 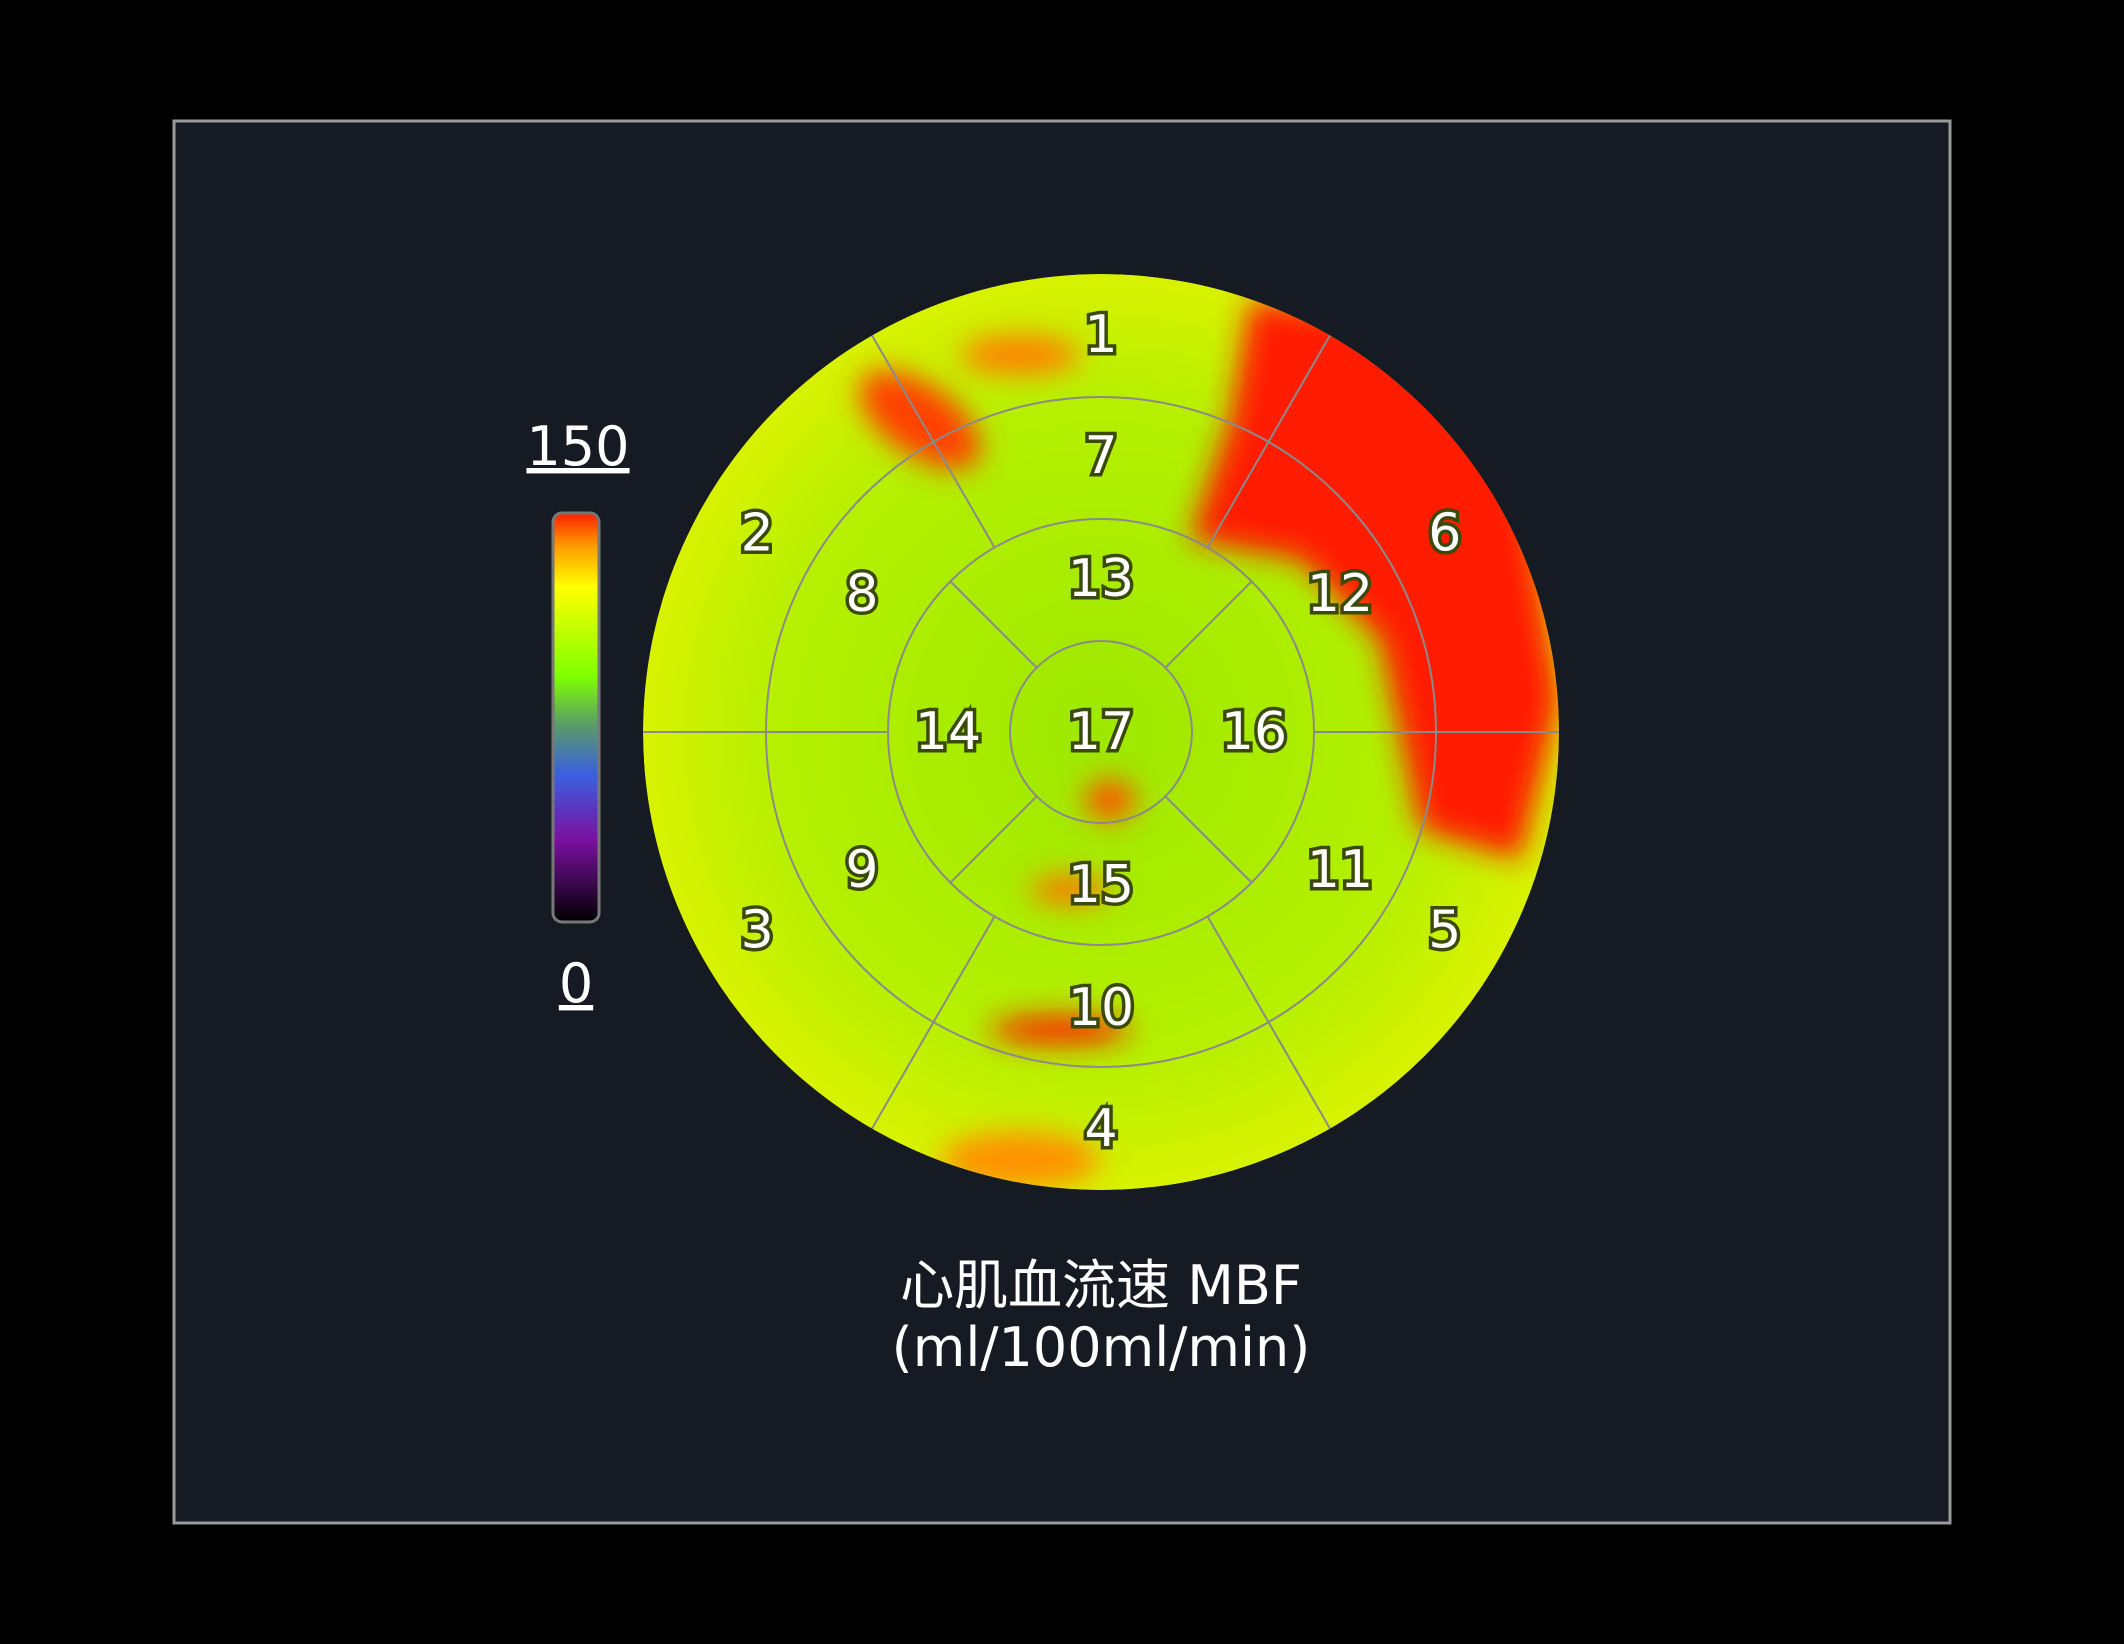 I want to click on segment-label: 7, so click(x=1100, y=456).